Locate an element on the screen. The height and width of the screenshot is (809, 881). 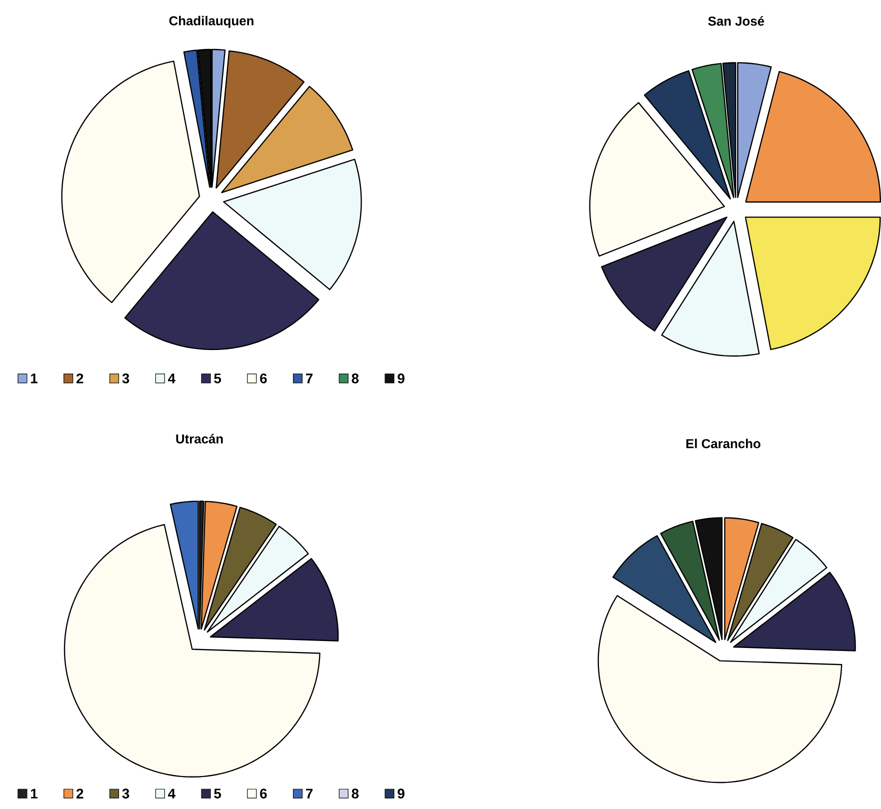
chart-title: Utracán is located at coordinates (199, 439).